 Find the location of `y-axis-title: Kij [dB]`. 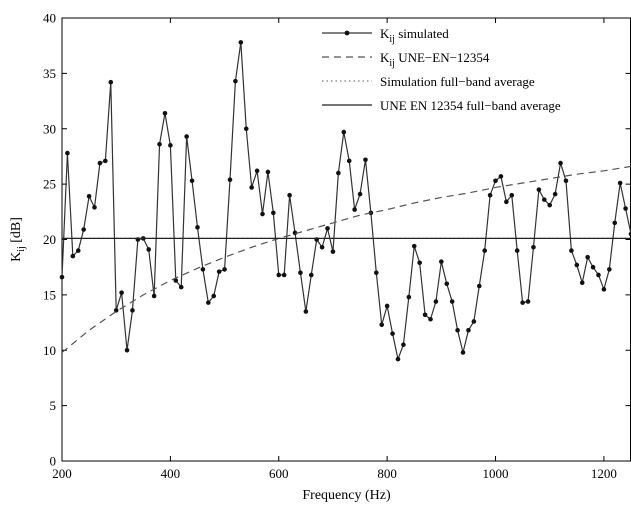

y-axis-title: Kij [dB] is located at coordinates (18, 239).